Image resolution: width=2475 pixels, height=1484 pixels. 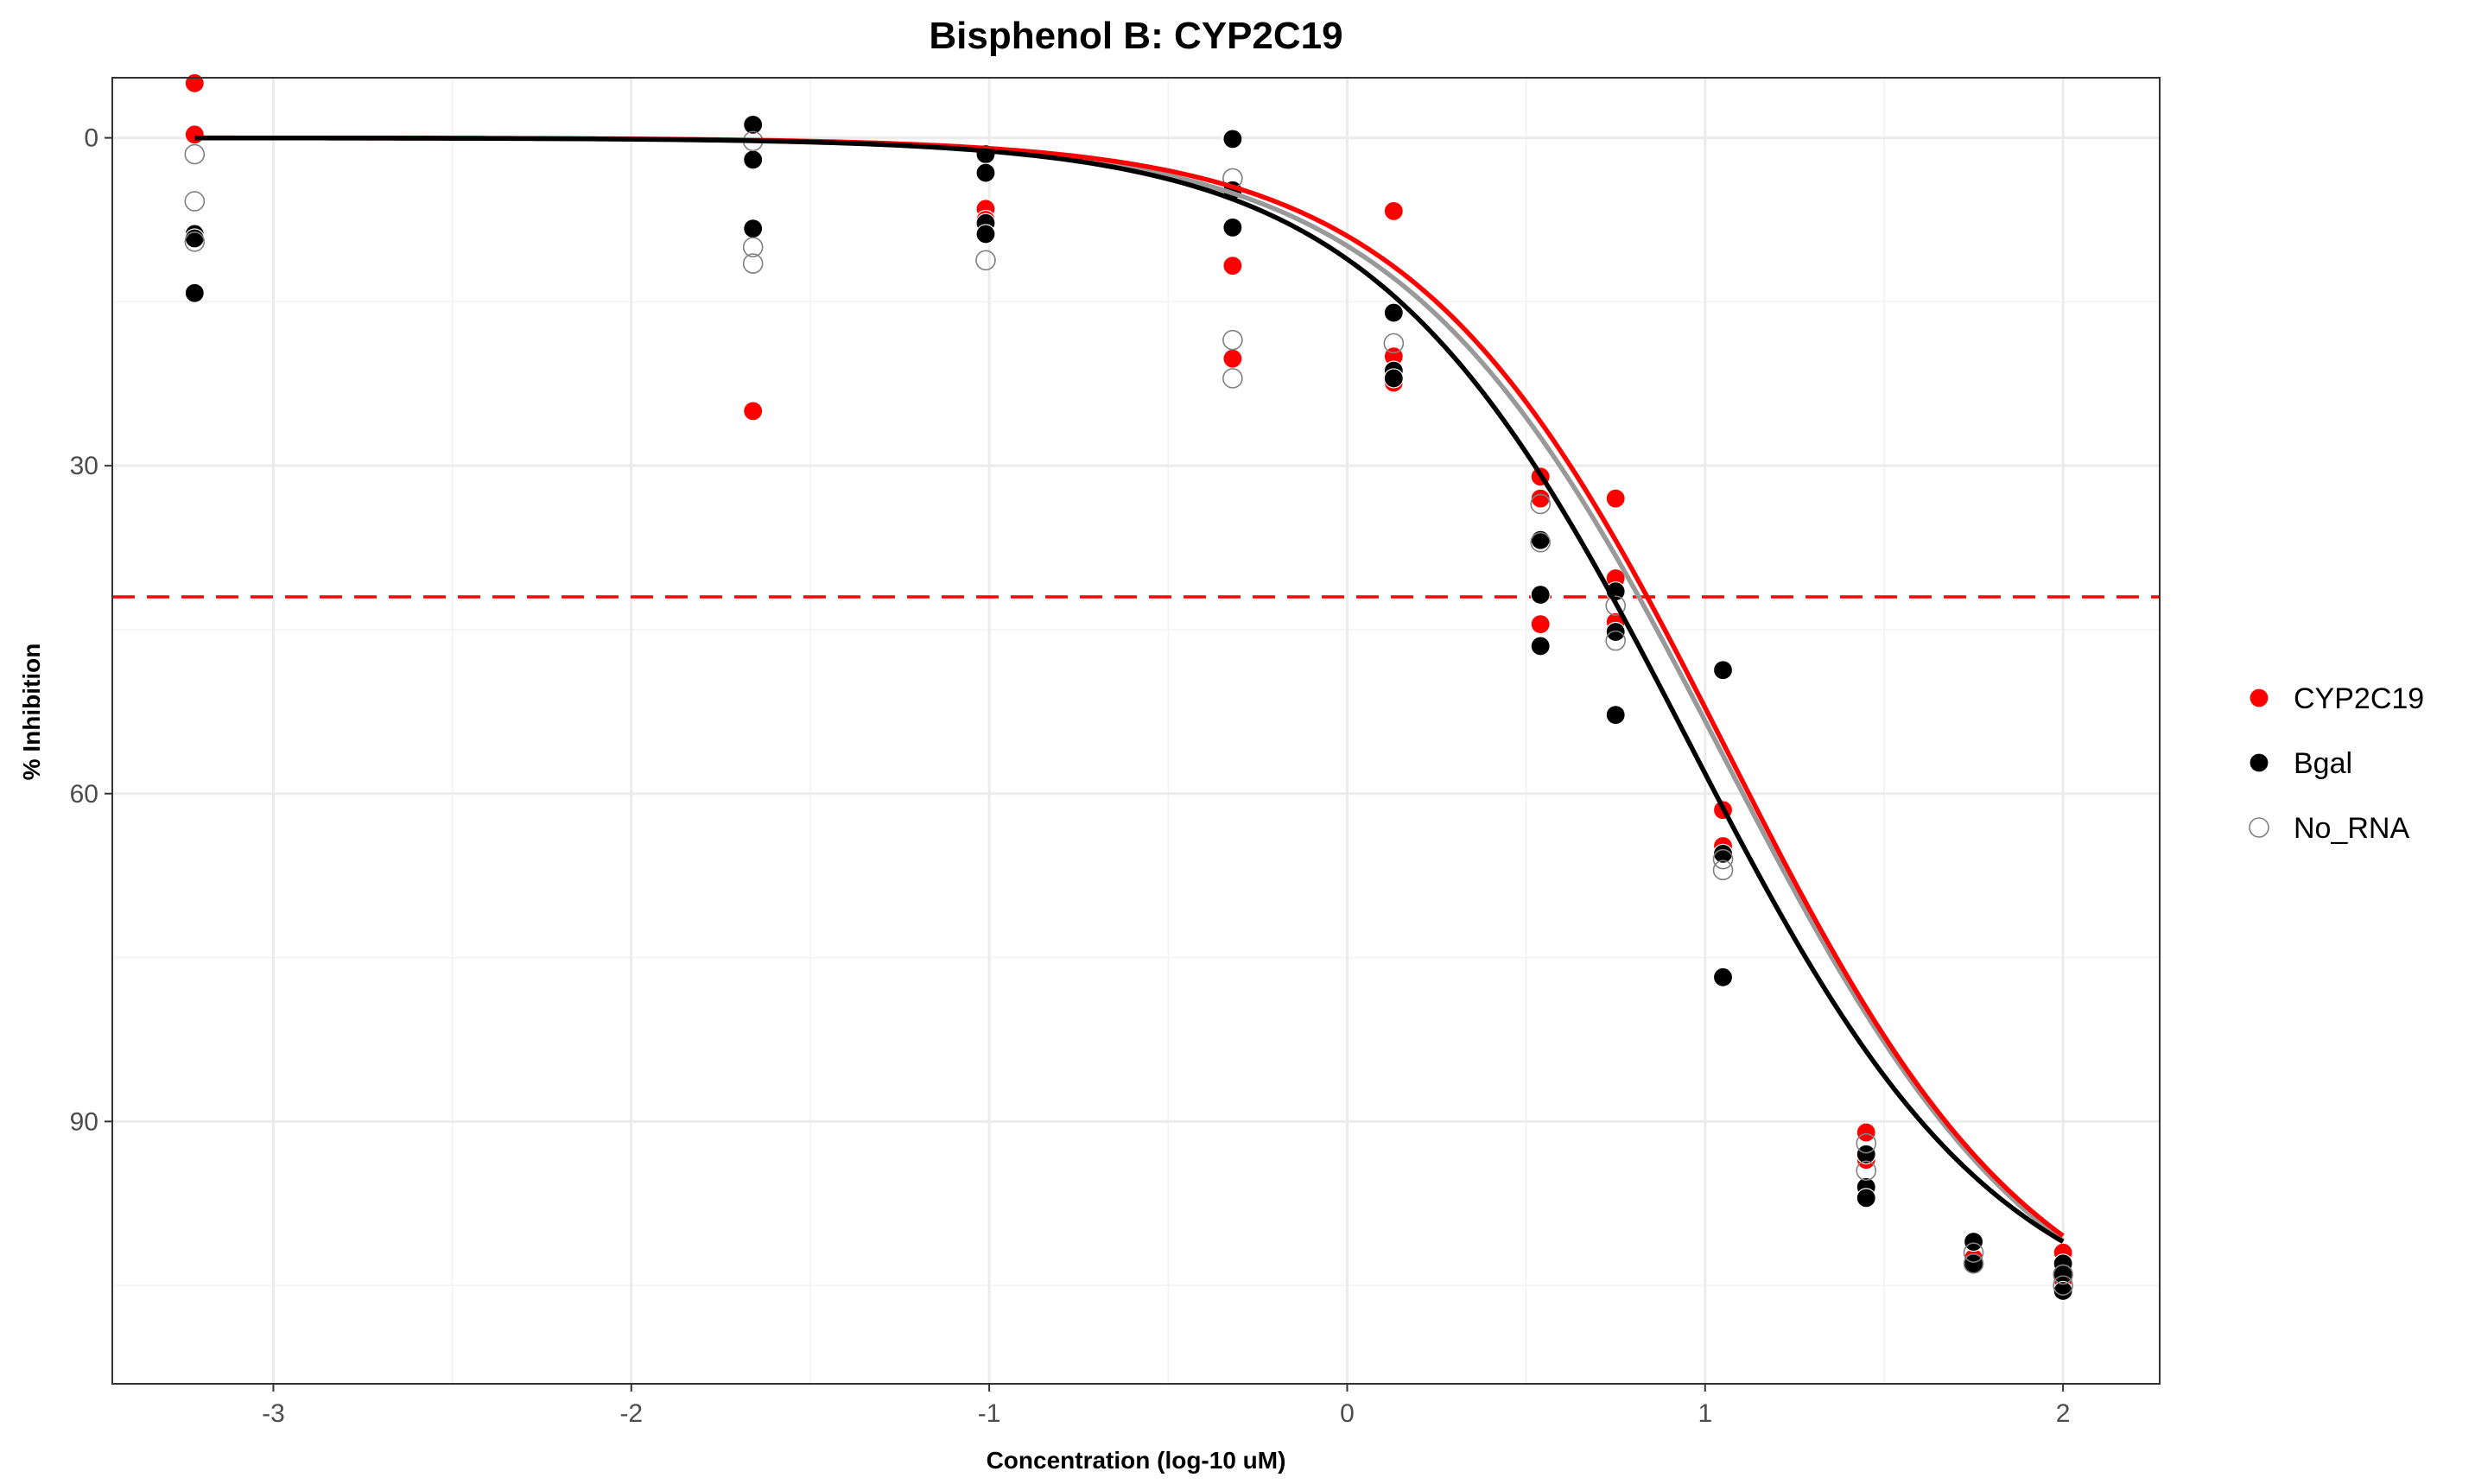 I want to click on x-tick-label: 2, so click(x=2063, y=1413).